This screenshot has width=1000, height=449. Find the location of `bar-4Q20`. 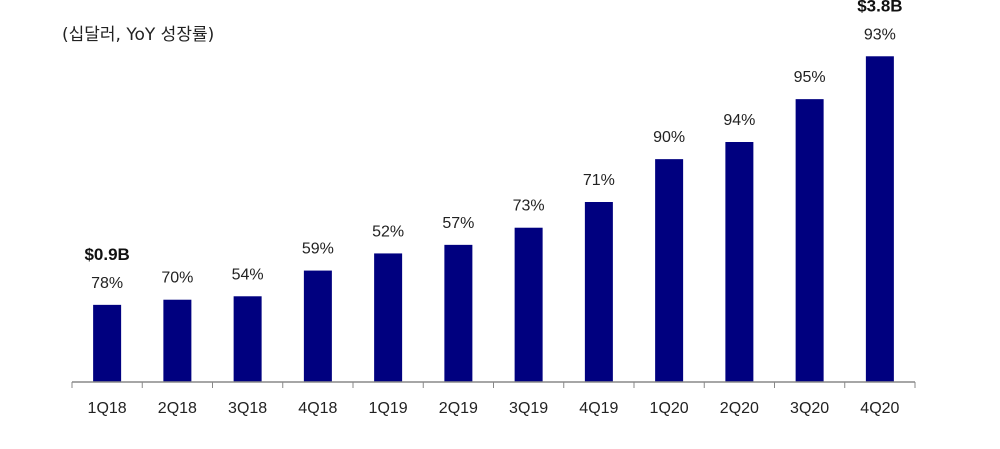

bar-4Q20 is located at coordinates (879, 219).